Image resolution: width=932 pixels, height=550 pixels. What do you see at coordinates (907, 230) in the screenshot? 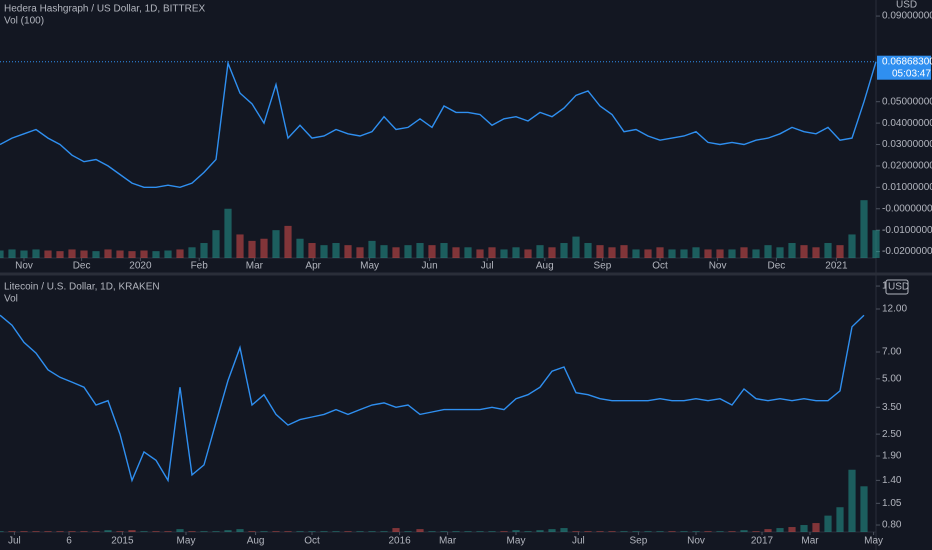
I see `y-tick-label: -0.01000000` at bounding box center [907, 230].